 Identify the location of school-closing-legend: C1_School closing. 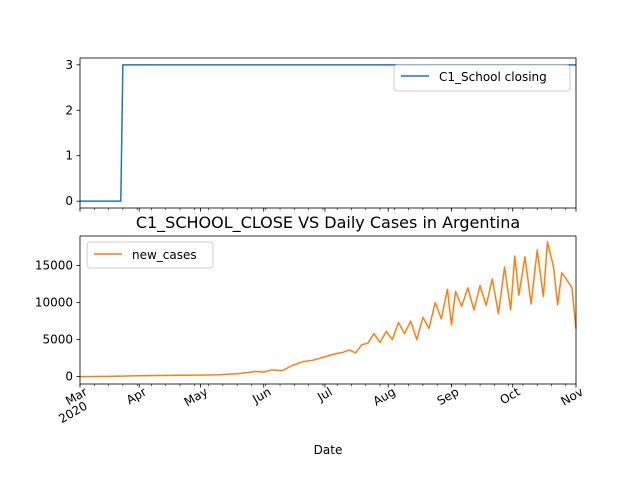
(482, 78).